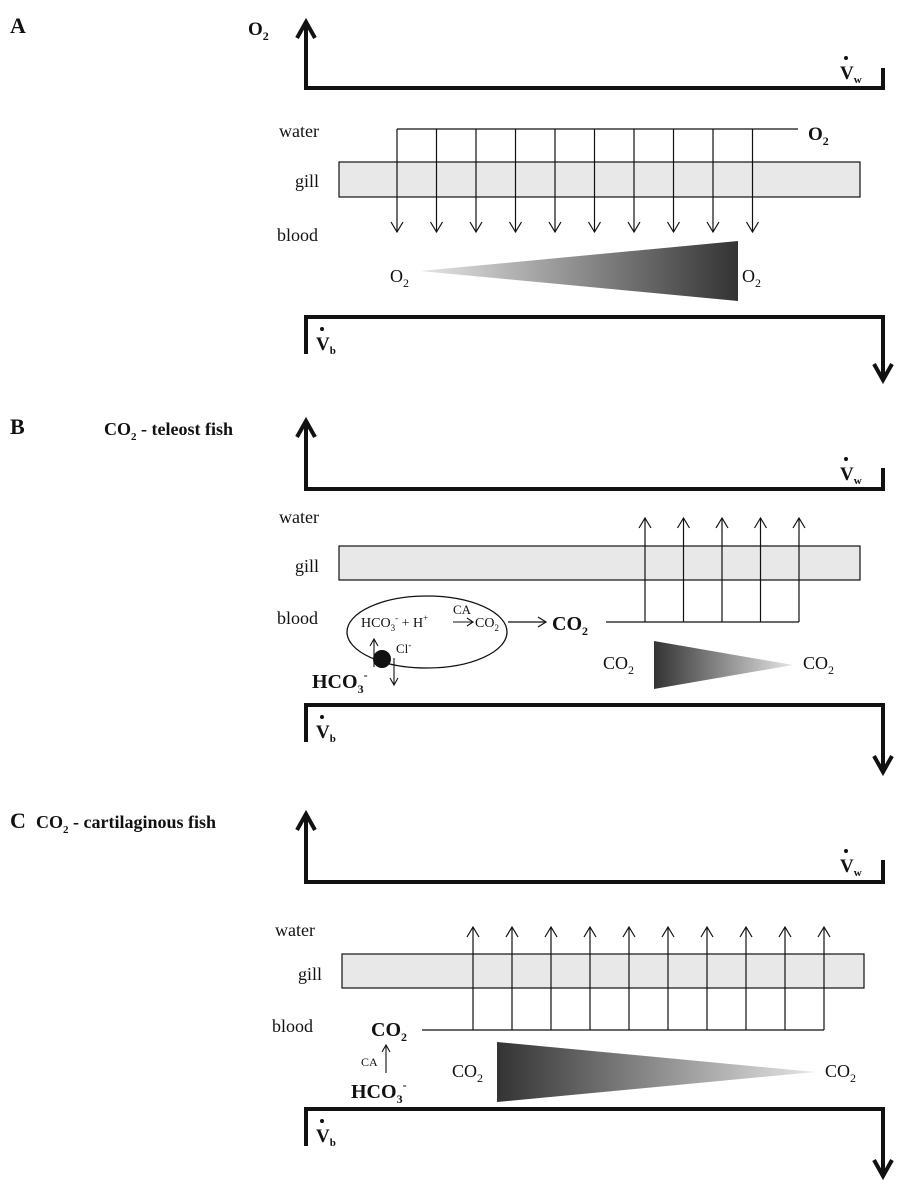  I want to click on water-o2-label: O2, so click(818, 136).